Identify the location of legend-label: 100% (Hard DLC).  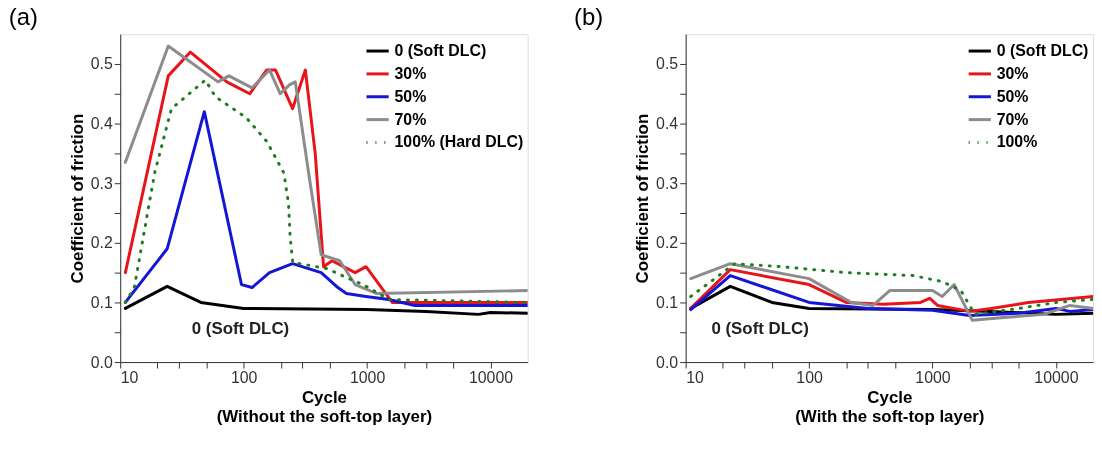
(459, 142).